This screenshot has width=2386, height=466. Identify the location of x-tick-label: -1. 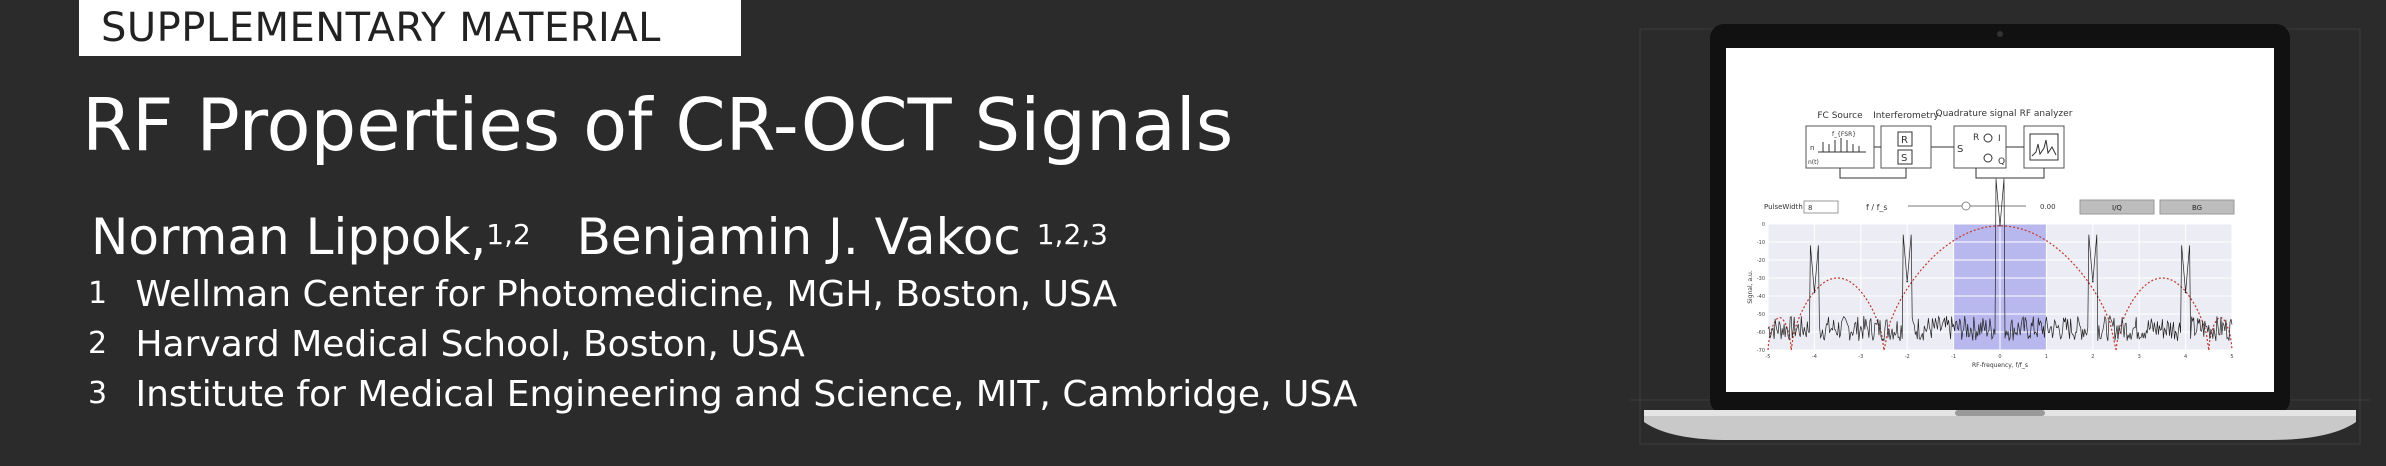
(1953, 357).